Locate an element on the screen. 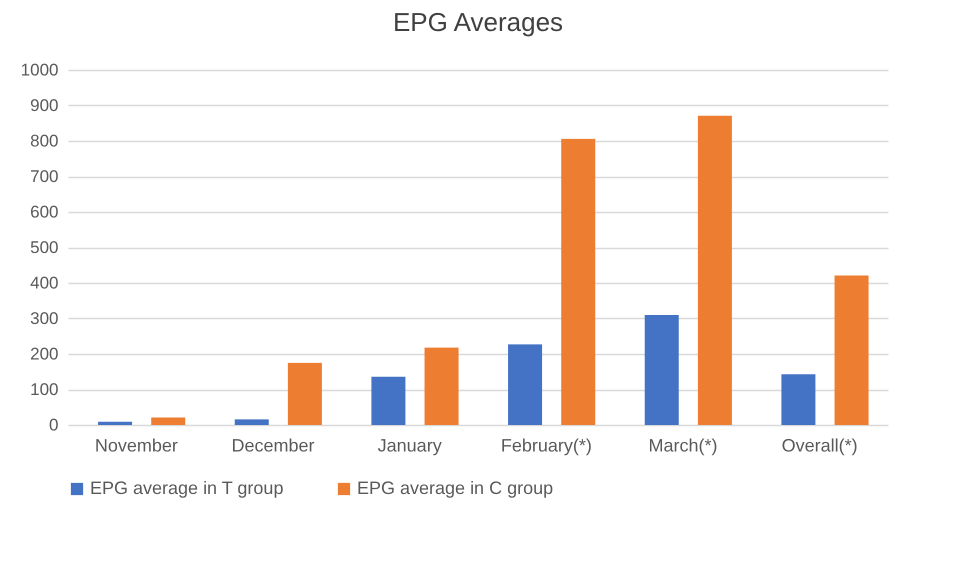 The image size is (954, 582). chart-title: EPG Averages is located at coordinates (478, 22).